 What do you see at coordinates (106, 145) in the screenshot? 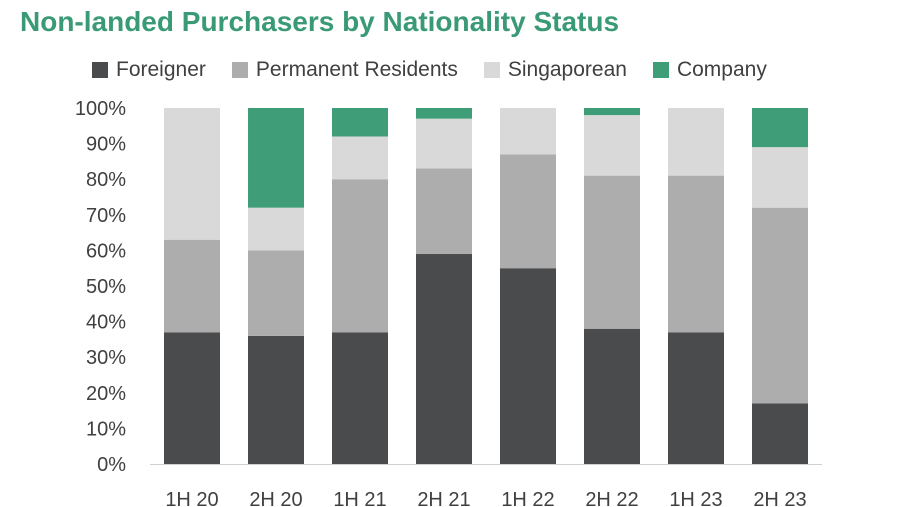
I see `y-tick-label: 90%` at bounding box center [106, 145].